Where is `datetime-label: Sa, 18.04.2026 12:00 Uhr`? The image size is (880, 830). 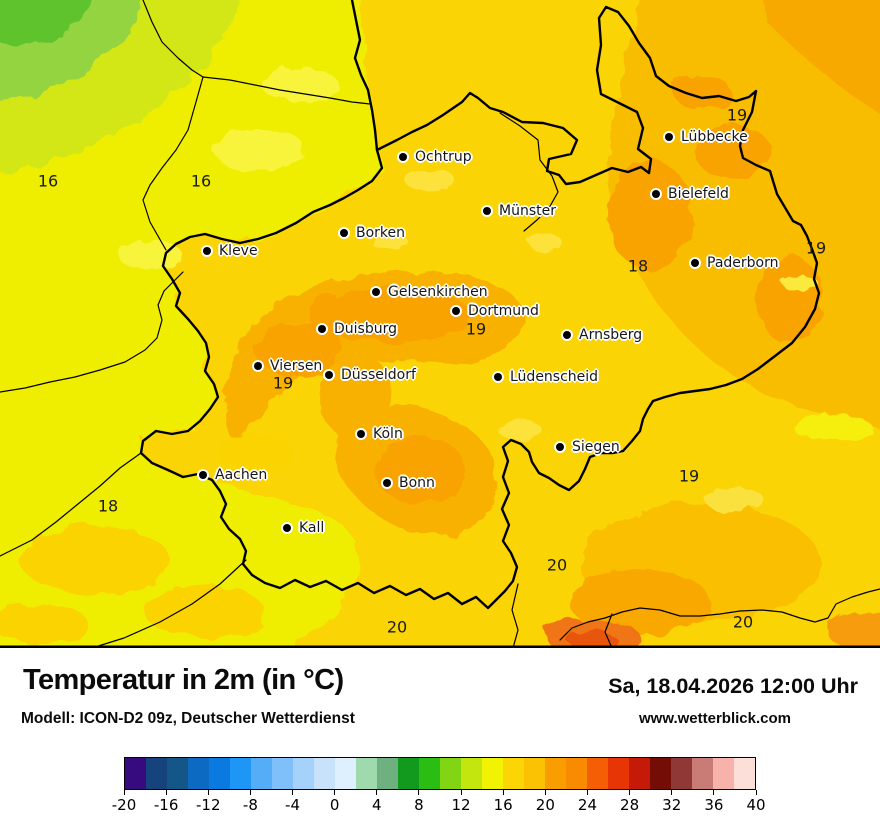
datetime-label: Sa, 18.04.2026 12:00 Uhr is located at coordinates (733, 686).